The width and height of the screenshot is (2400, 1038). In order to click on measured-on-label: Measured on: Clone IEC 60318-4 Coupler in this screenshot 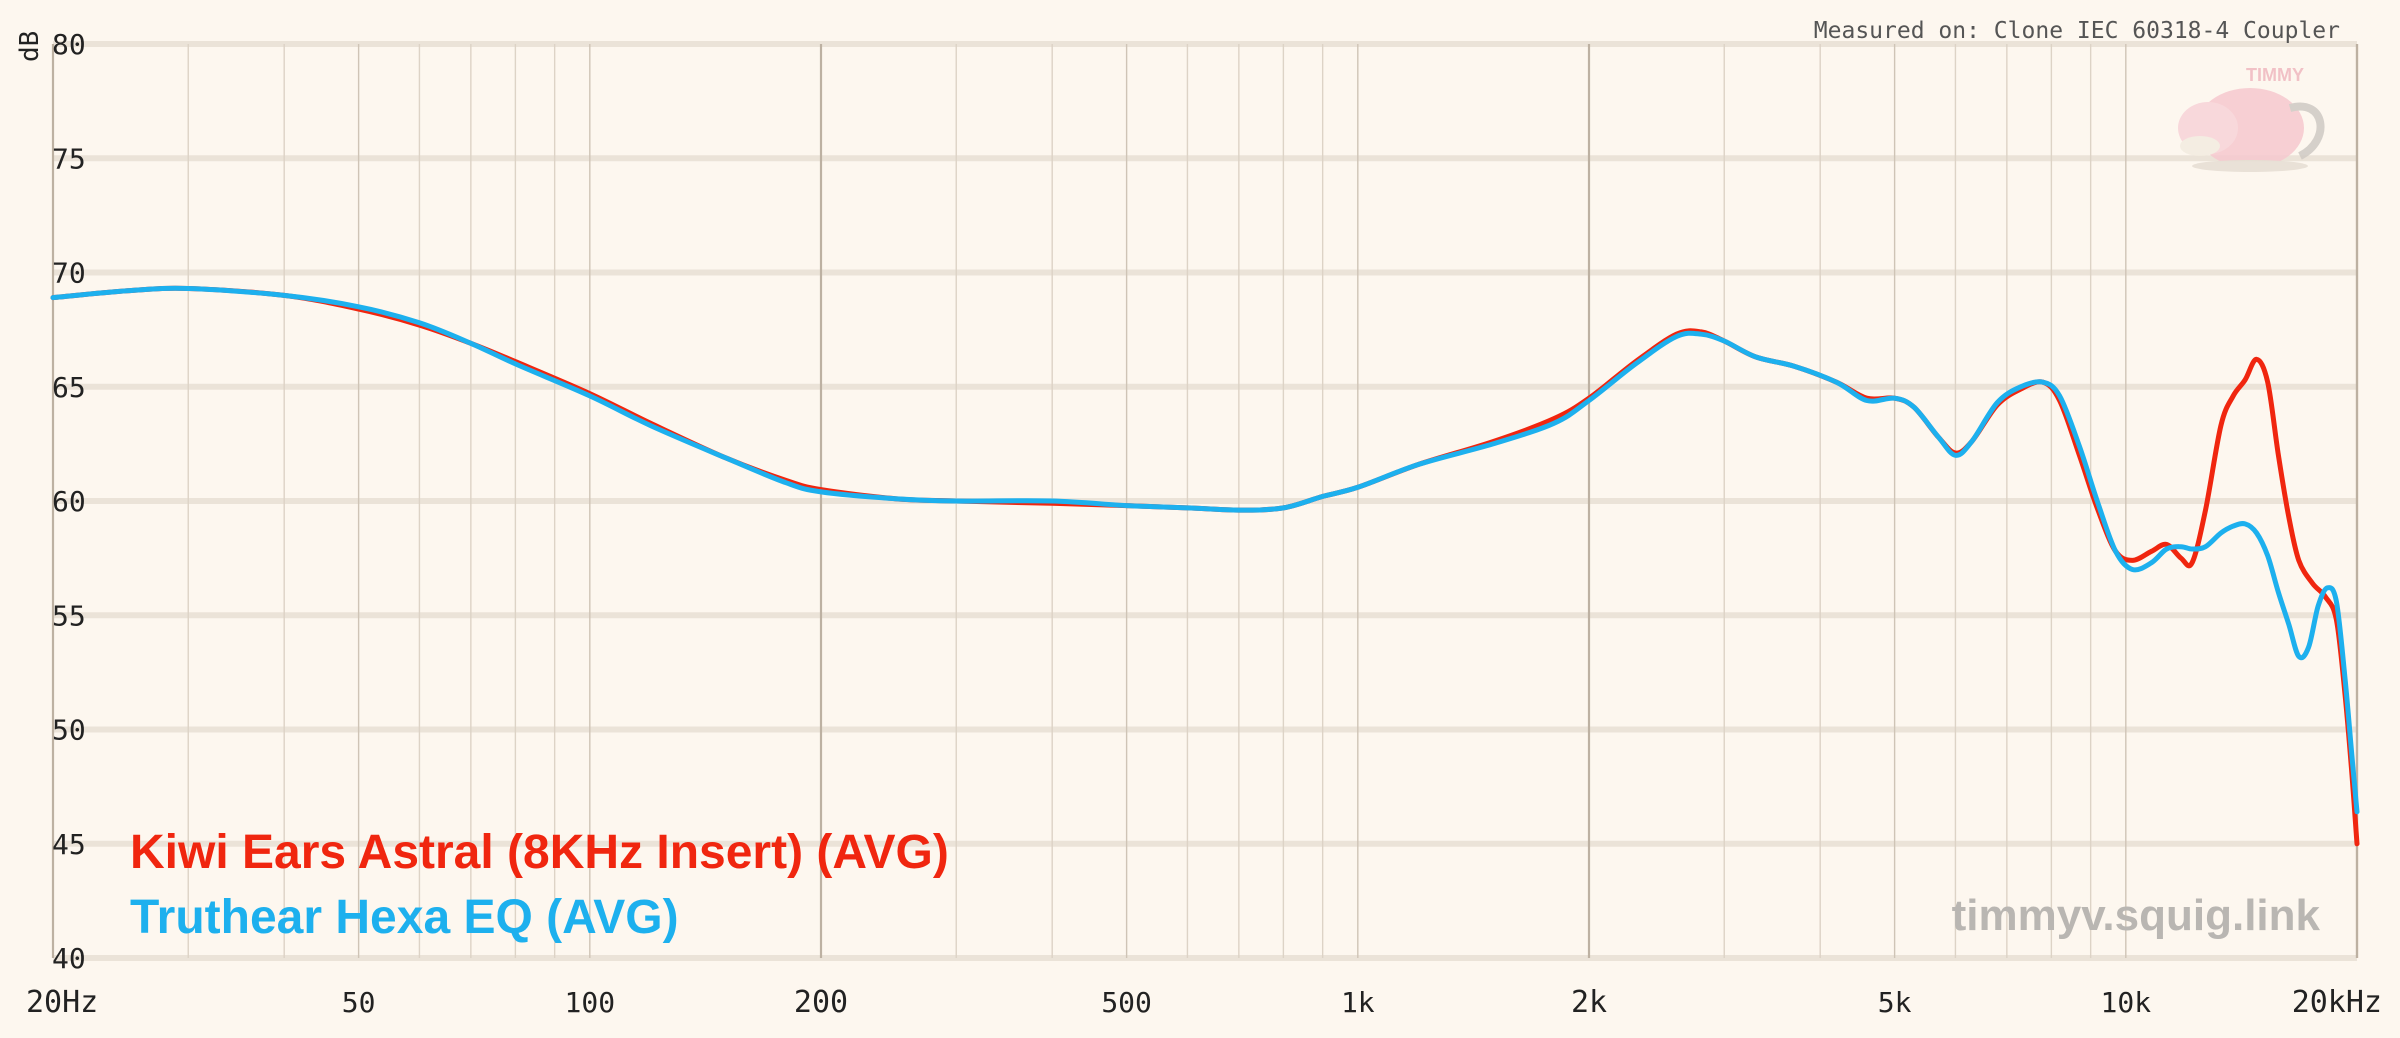, I will do `click(2077, 31)`.